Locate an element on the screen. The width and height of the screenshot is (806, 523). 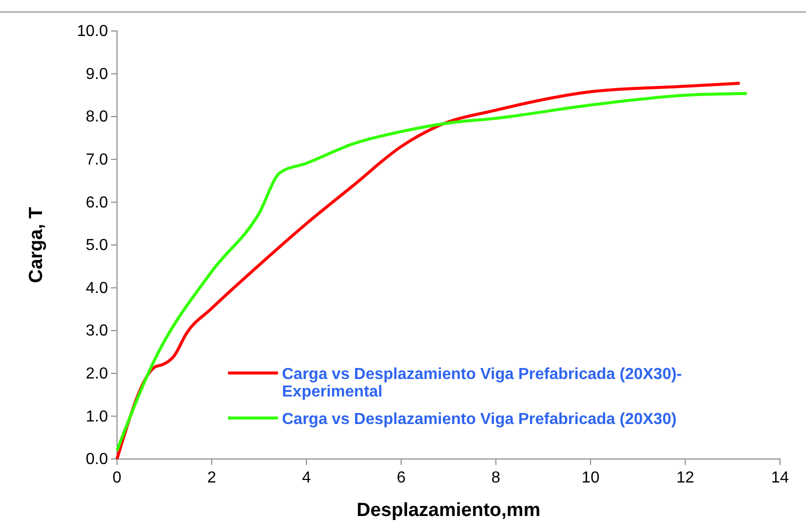
x-tick-label: 2 is located at coordinates (211, 477).